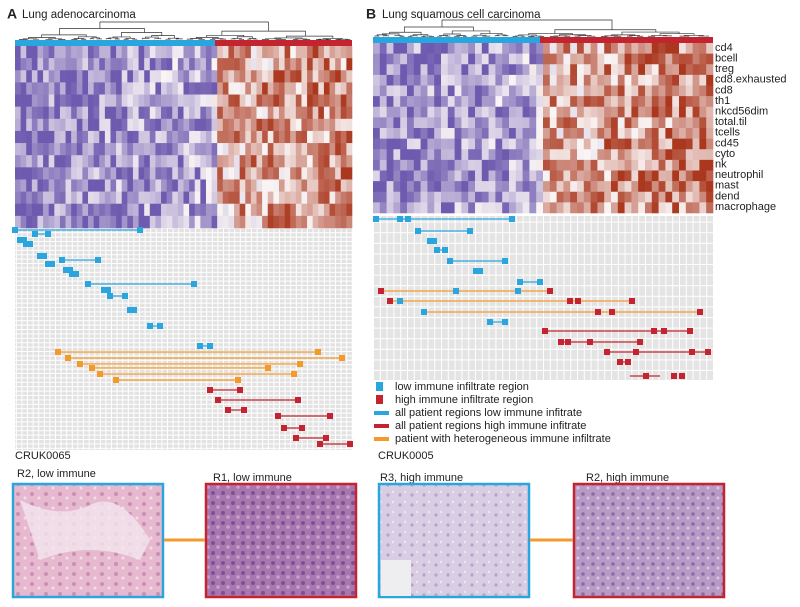  Describe the element at coordinates (281, 540) in the screenshot. I see `histology-image` at that location.